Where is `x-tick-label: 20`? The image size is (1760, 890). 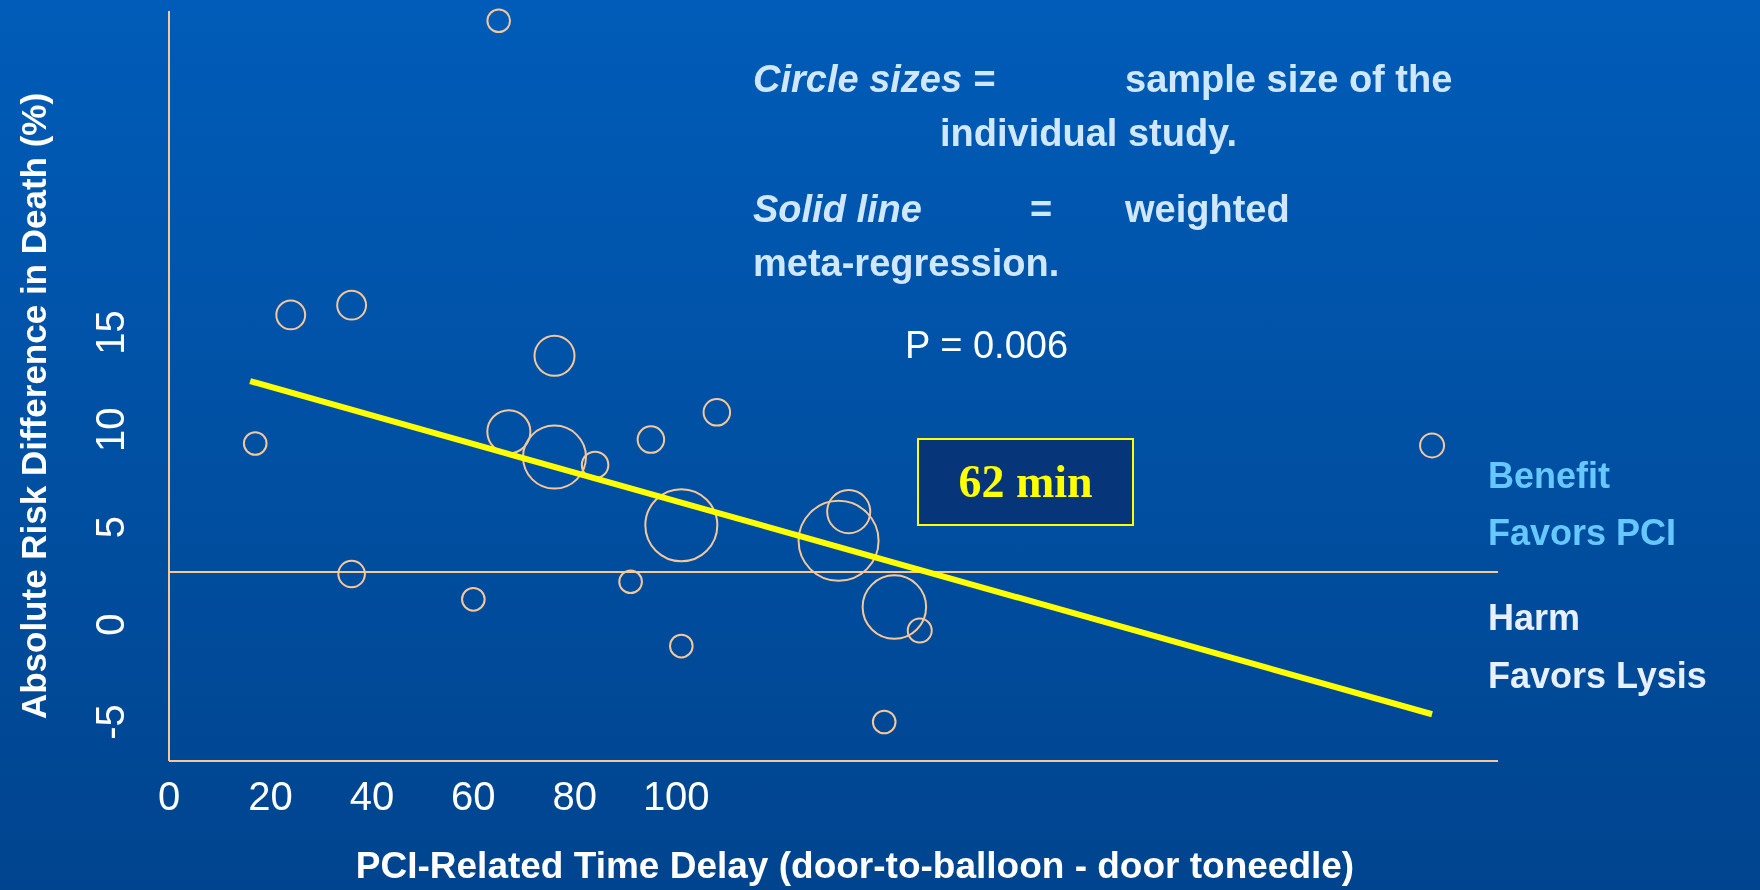 x-tick-label: 20 is located at coordinates (270, 796).